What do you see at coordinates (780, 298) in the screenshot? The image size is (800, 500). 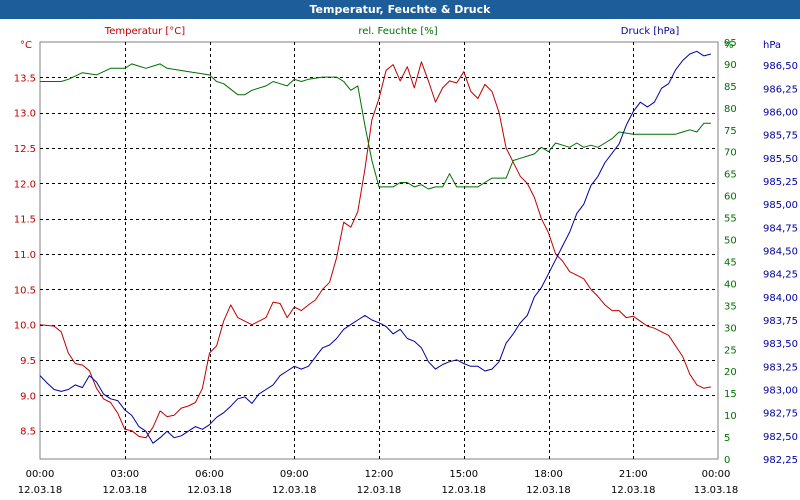 I see `press-tick-label: 984,00` at bounding box center [780, 298].